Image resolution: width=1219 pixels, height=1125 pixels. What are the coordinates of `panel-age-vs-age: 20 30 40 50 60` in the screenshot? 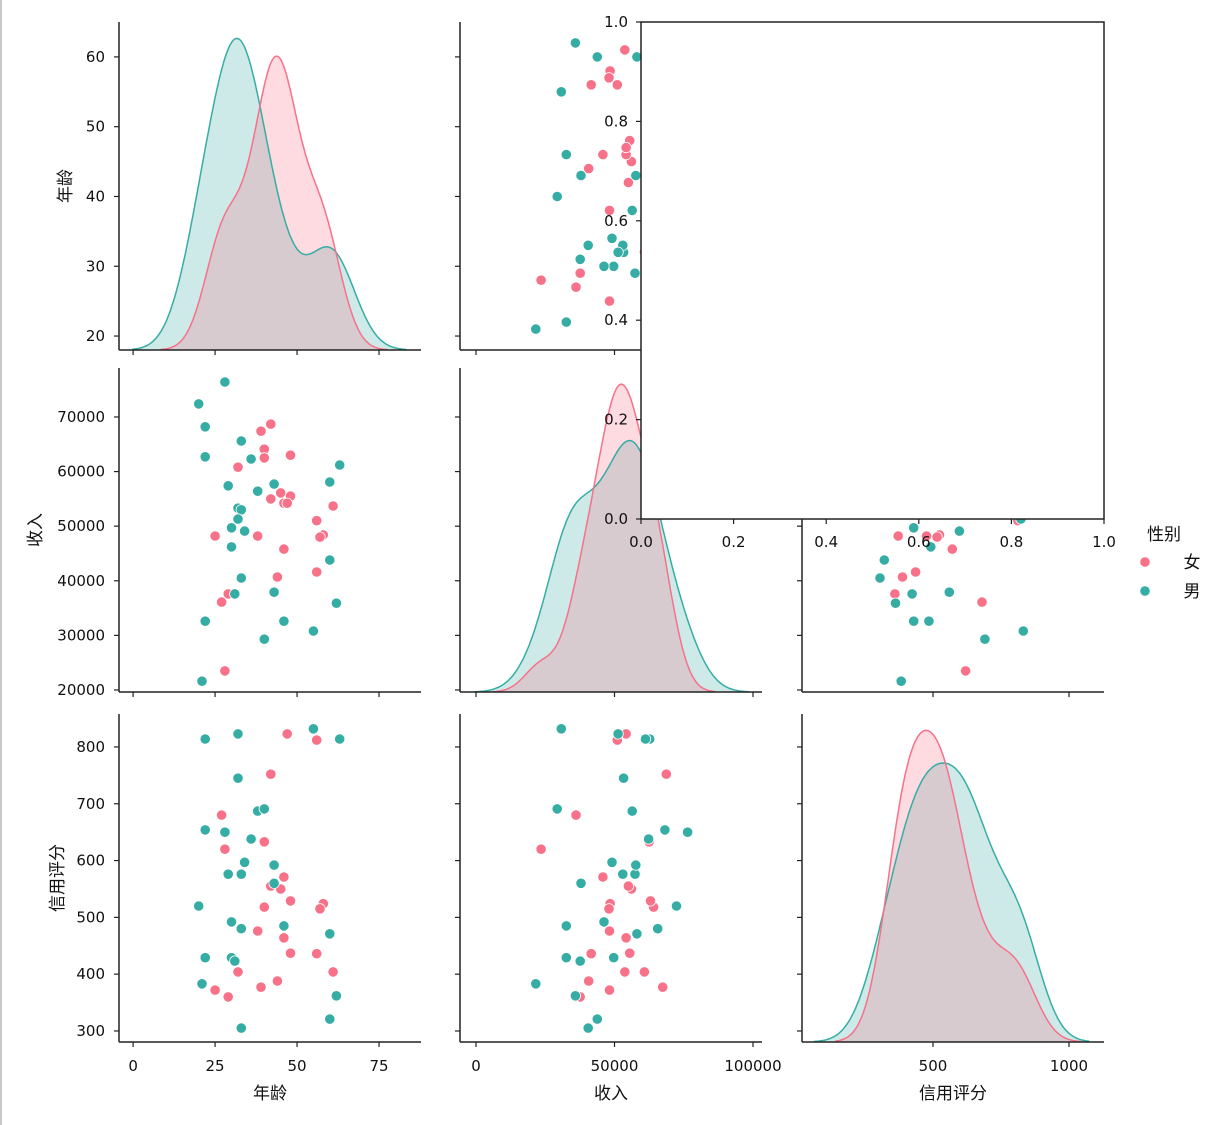 It's located at (253, 188).